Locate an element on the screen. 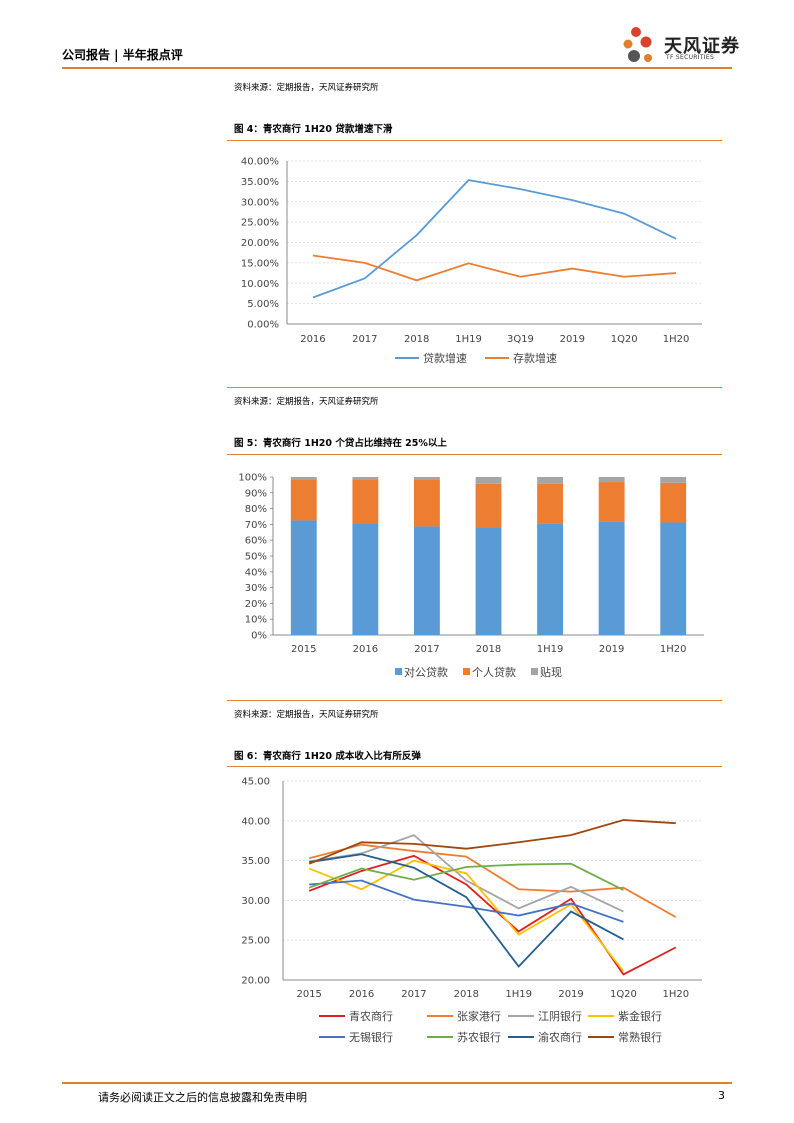  legend-label: 苏农银行 is located at coordinates (479, 1037).